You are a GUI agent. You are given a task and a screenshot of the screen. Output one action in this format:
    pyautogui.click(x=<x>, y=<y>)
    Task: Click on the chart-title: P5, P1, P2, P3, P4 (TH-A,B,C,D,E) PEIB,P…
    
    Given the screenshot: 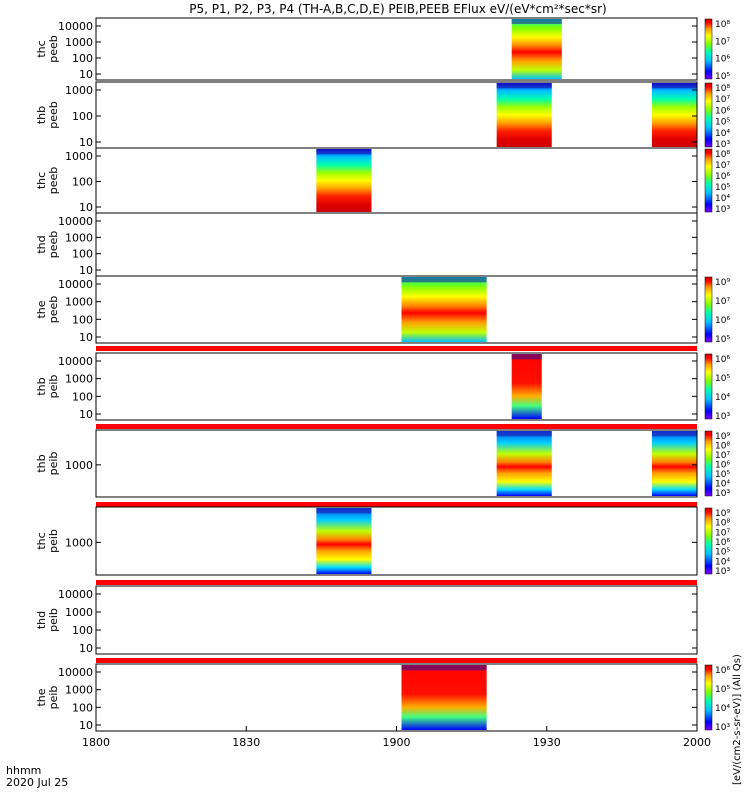 What is the action you would take?
    pyautogui.click(x=397, y=9)
    